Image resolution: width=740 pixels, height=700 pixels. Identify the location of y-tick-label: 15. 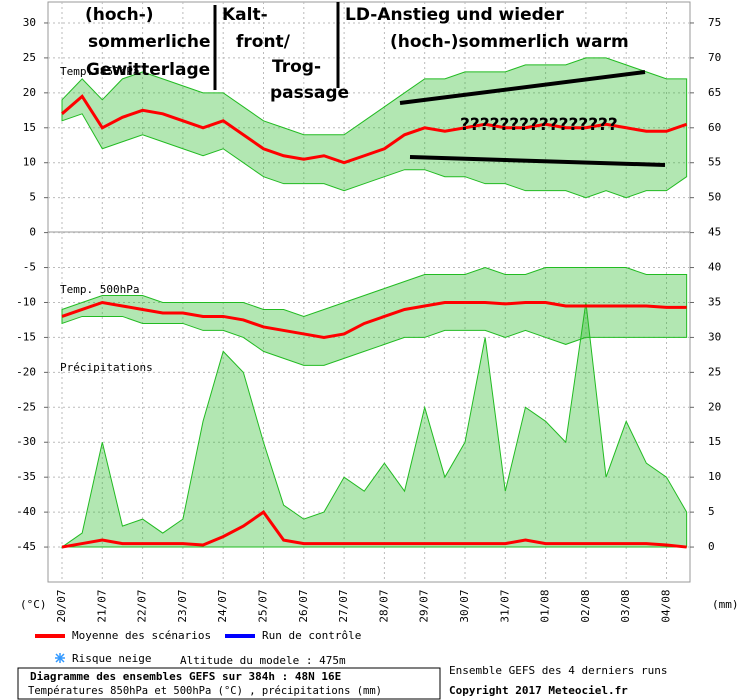
(29, 127).